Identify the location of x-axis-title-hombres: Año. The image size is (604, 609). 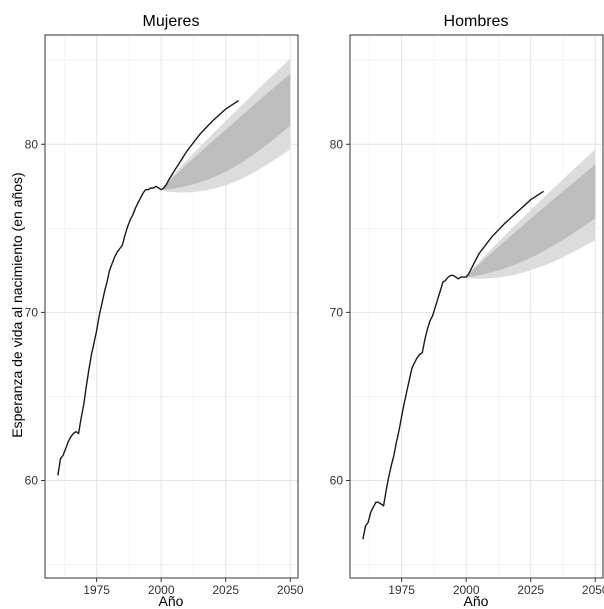
(476, 601).